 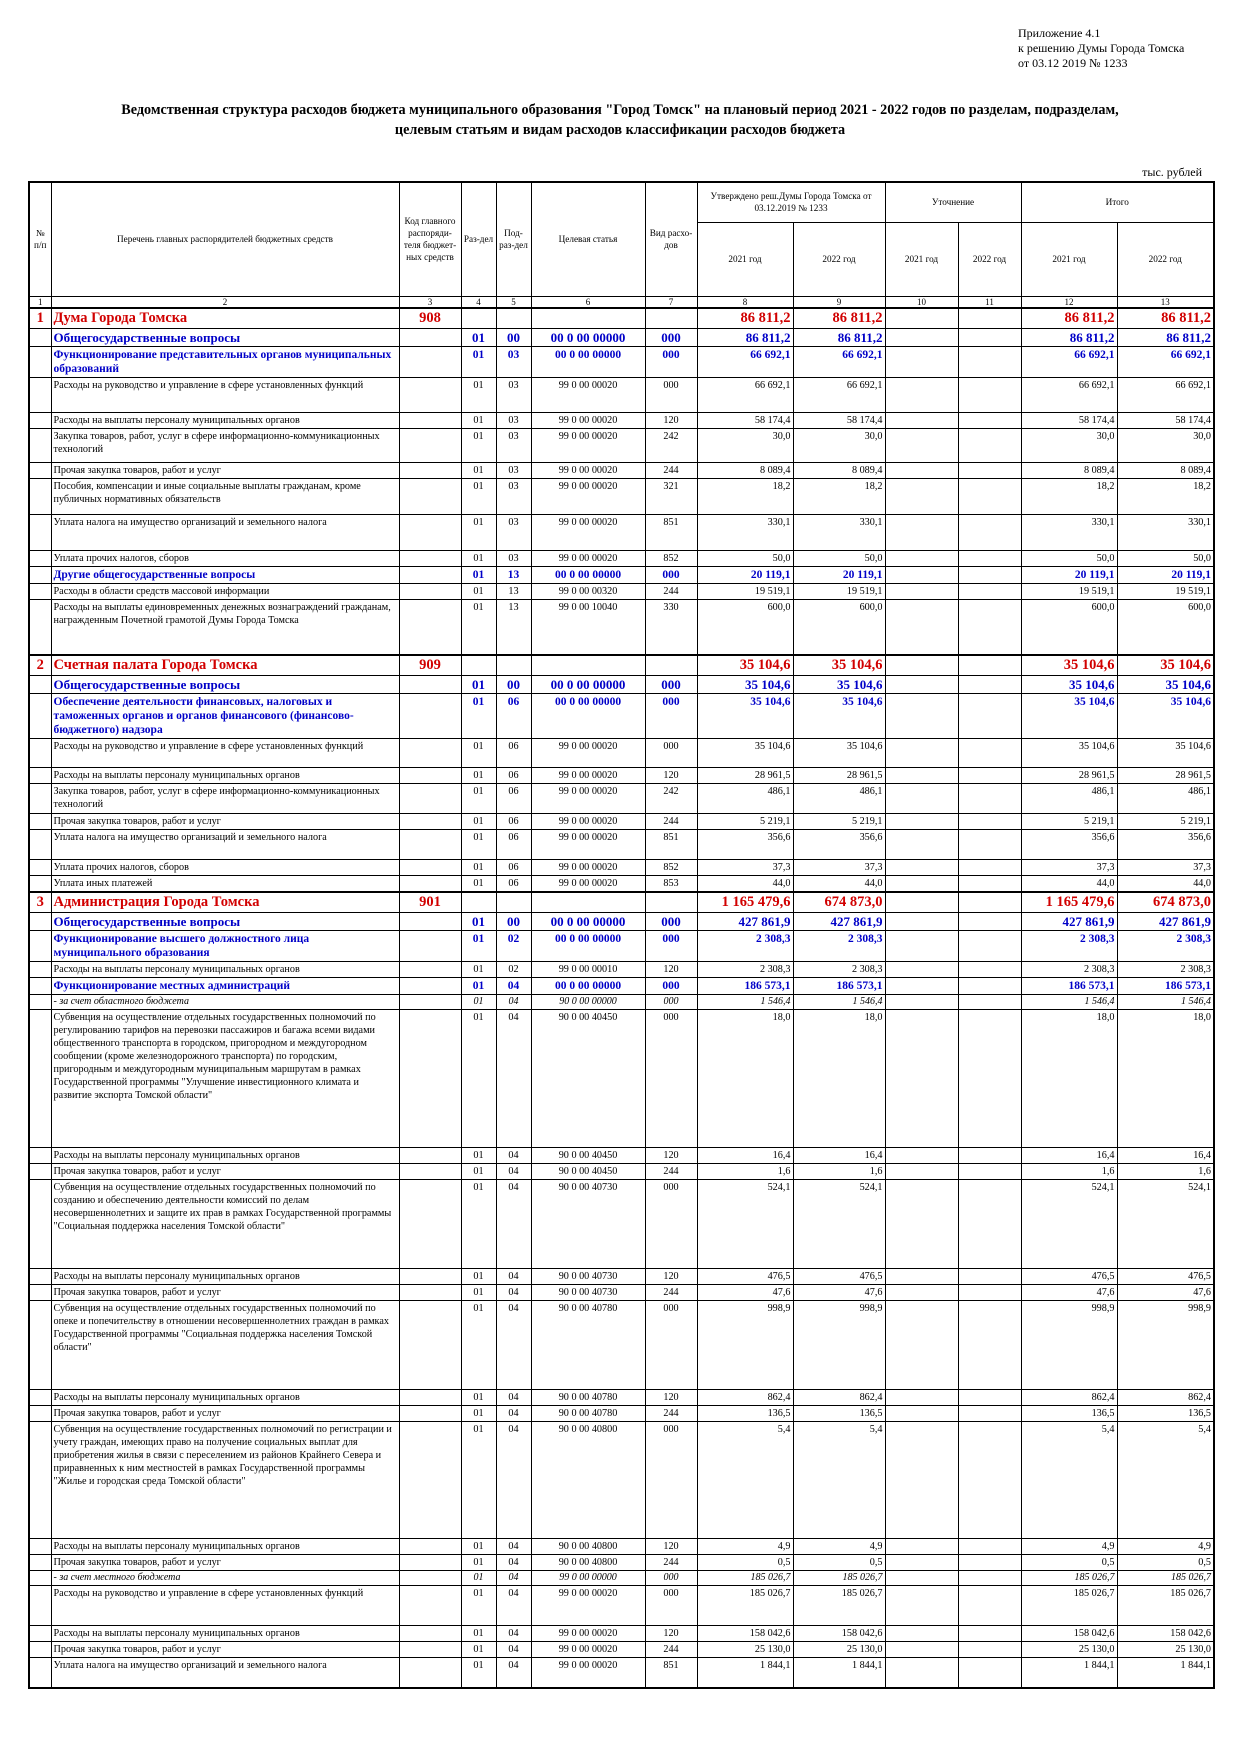 What do you see at coordinates (1069, 1562) in the screenshot?
I see `row-total-2021: 0,5` at bounding box center [1069, 1562].